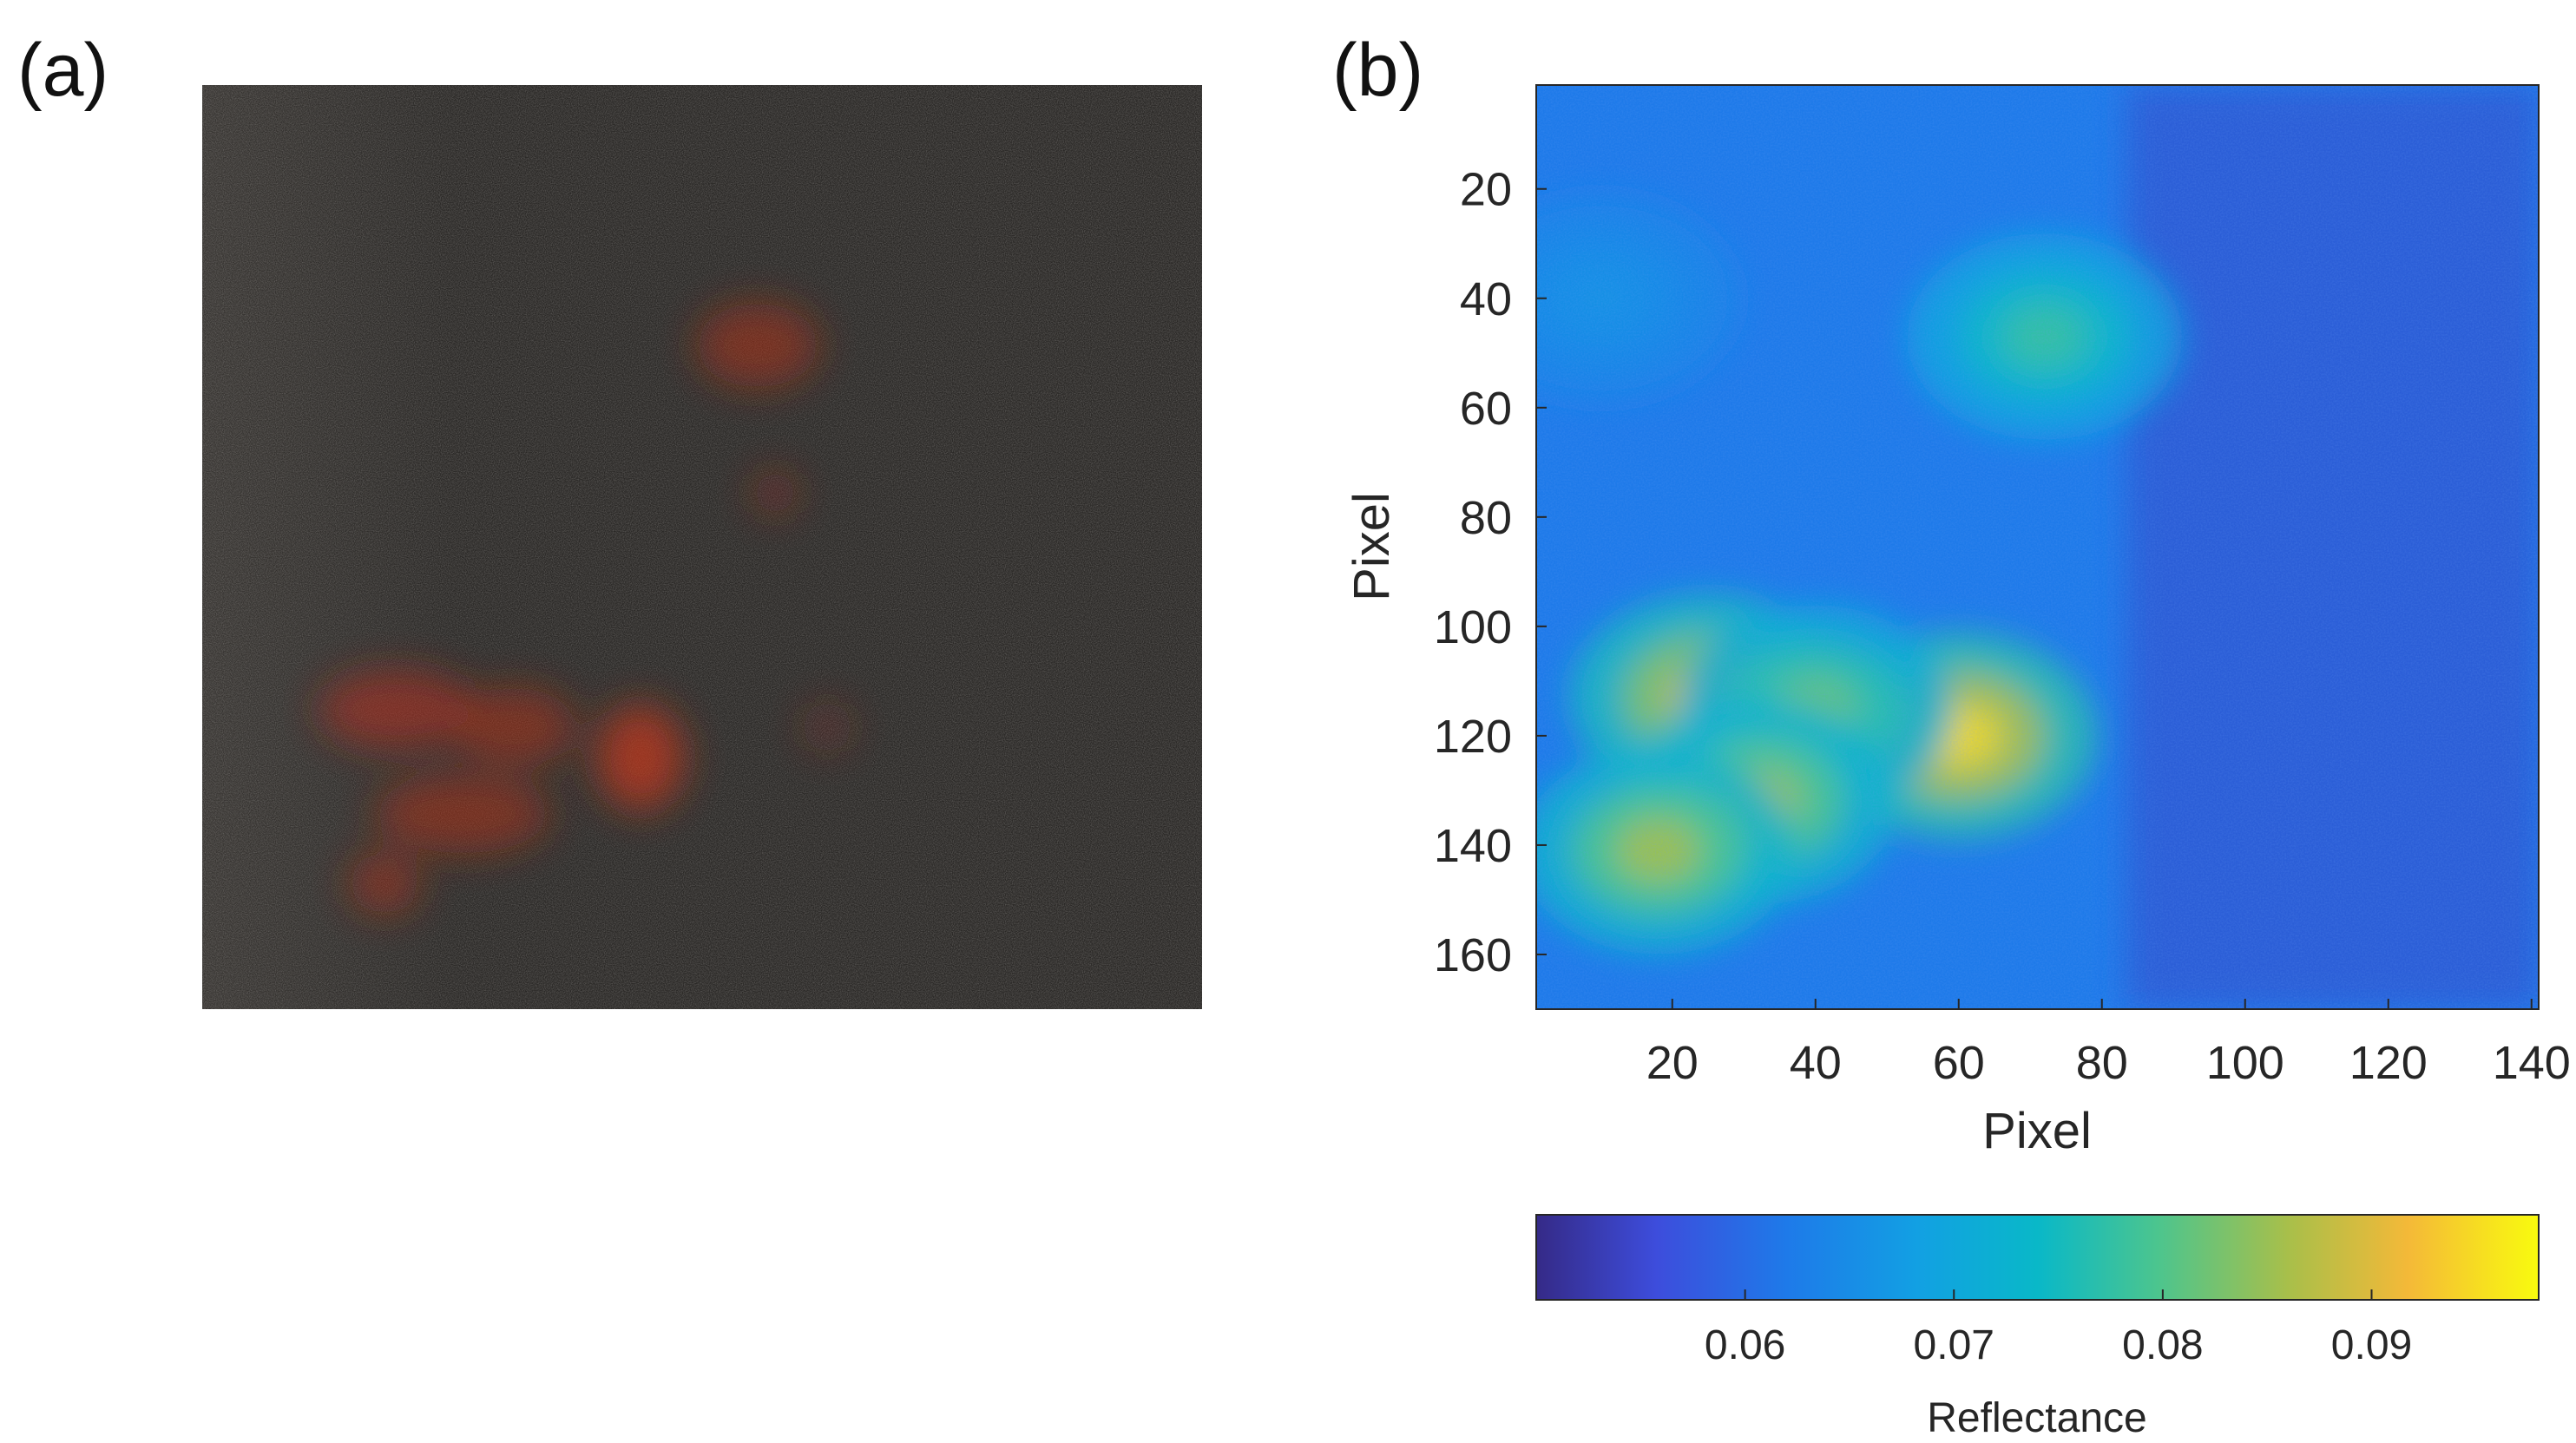 The image size is (2576, 1443). I want to click on y-tick-label: 80, so click(1486, 518).